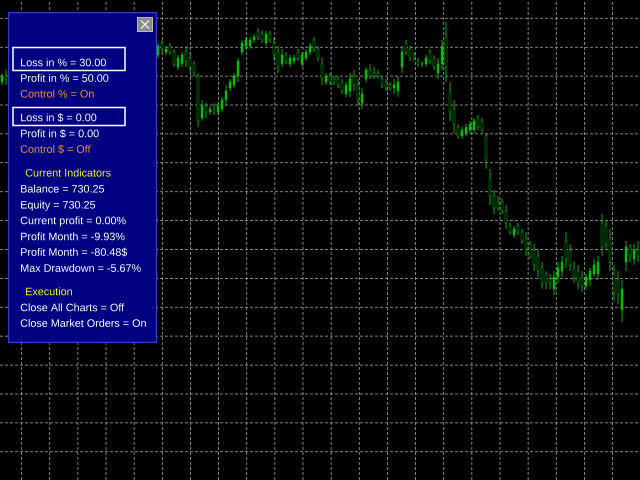 The width and height of the screenshot is (640, 480). Describe the element at coordinates (49, 291) in the screenshot. I see `annotation: Execution` at that location.